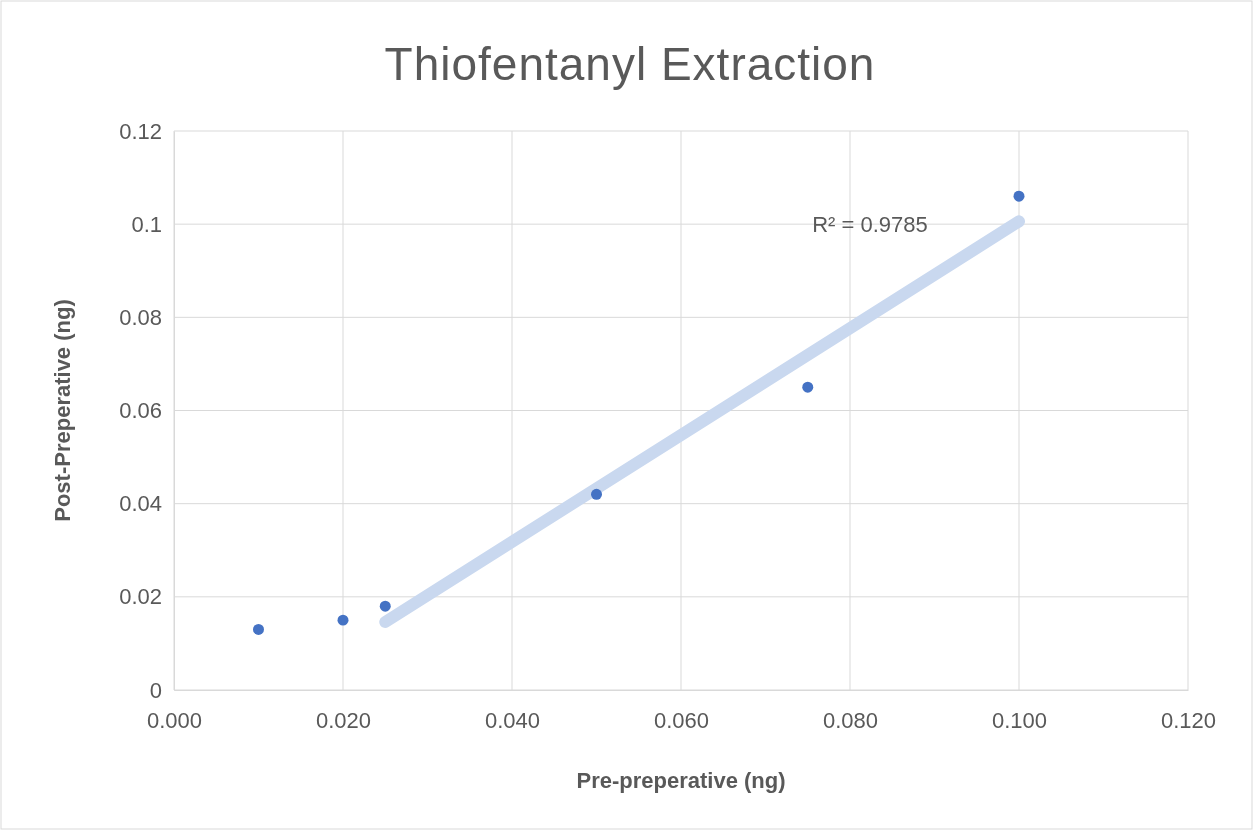  I want to click on x-tick-label: 0.060, so click(681, 720).